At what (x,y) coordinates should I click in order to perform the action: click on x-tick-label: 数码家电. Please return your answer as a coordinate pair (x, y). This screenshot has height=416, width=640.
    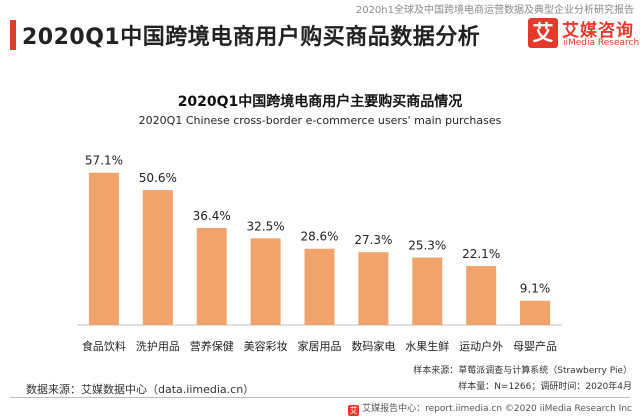
    Looking at the image, I should click on (373, 346).